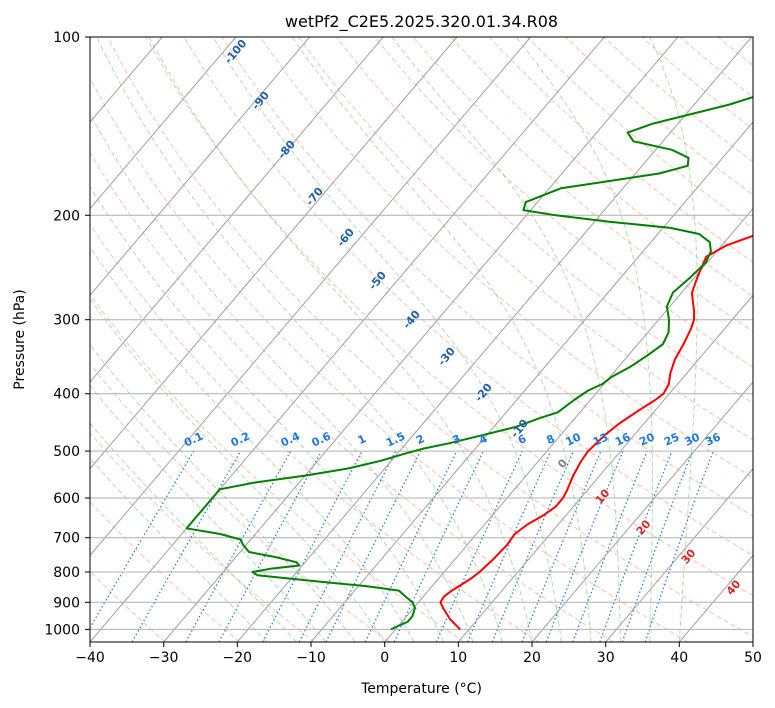 The width and height of the screenshot is (775, 708). Describe the element at coordinates (66, 321) in the screenshot. I see `y-tick-label: 300` at that location.